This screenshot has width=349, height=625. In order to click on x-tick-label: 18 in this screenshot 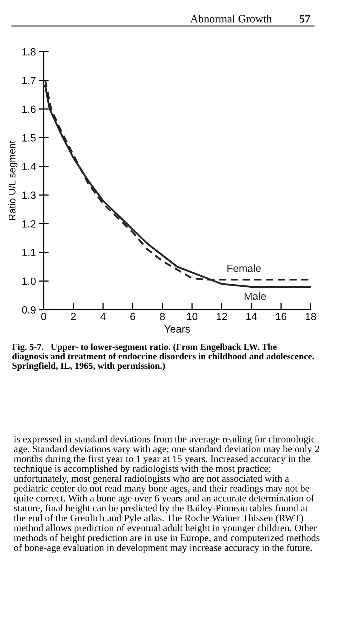, I will do `click(311, 316)`.